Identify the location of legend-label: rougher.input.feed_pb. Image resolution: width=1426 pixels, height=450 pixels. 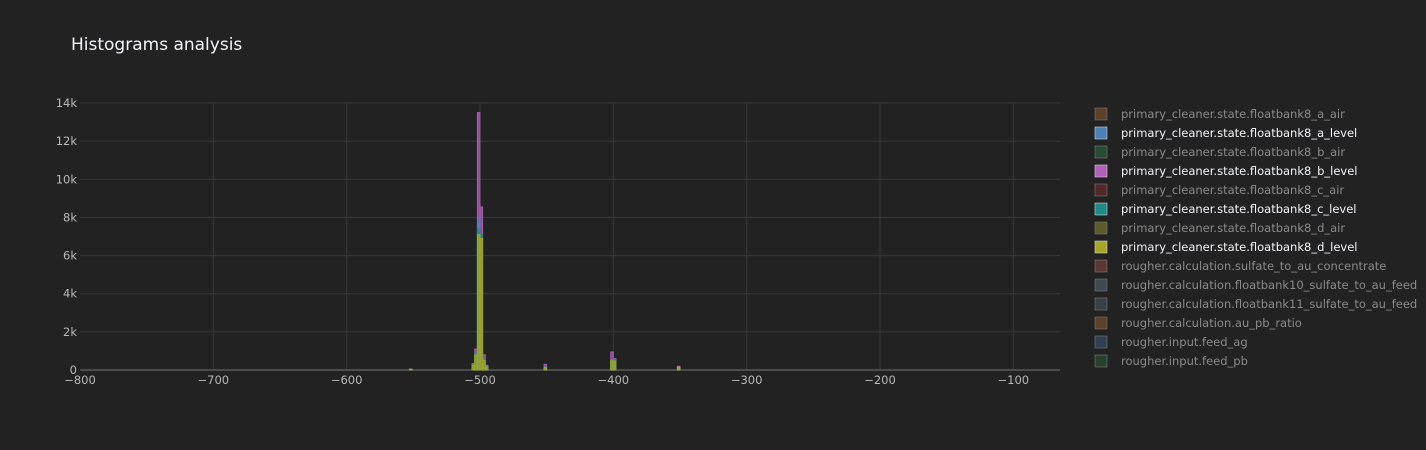
(1184, 361).